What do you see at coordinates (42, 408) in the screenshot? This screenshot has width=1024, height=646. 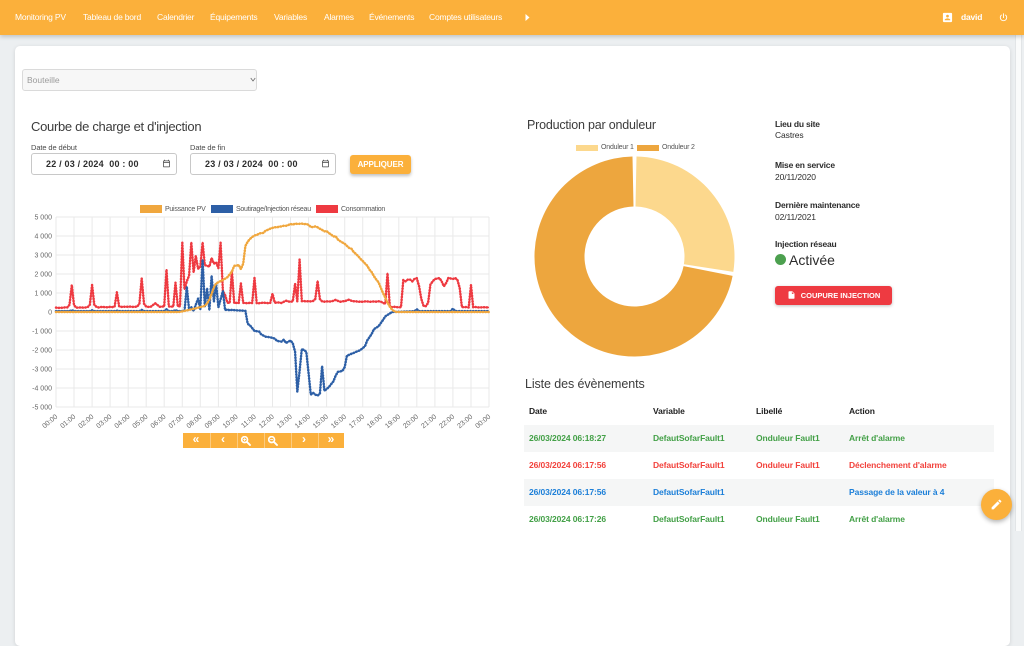 I see `svg-text: -5 000` at bounding box center [42, 408].